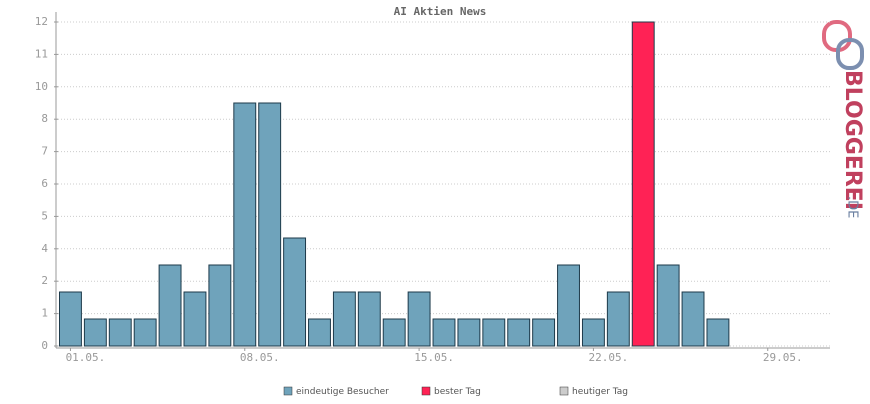  Describe the element at coordinates (44, 248) in the screenshot. I see `y-tick-label: 4` at that location.